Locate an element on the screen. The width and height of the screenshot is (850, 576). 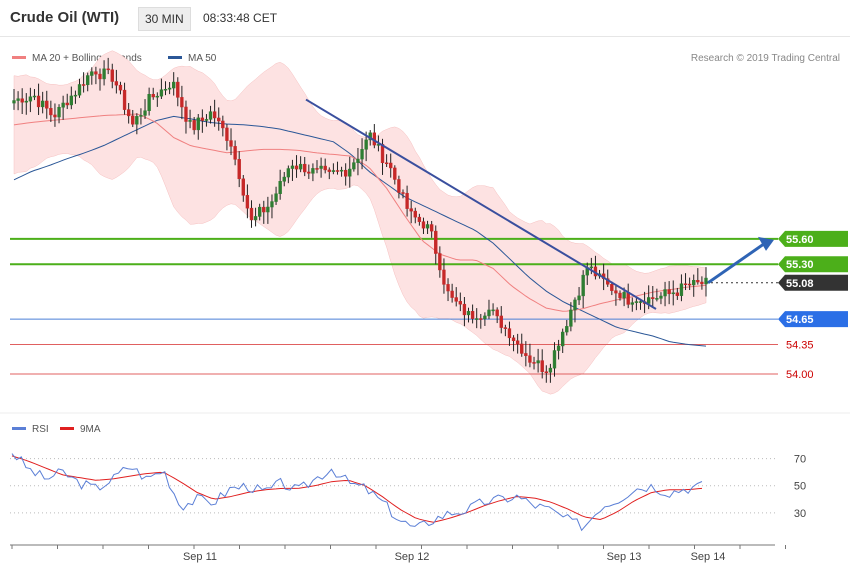
timeframe-selector: 30 MIN is located at coordinates (164, 19).